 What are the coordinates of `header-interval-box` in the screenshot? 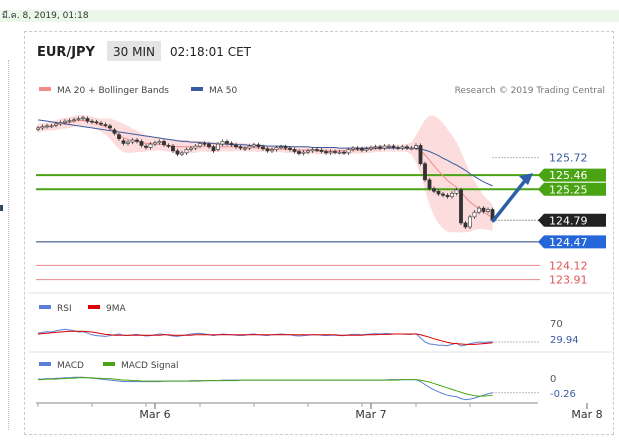 It's located at (134, 51).